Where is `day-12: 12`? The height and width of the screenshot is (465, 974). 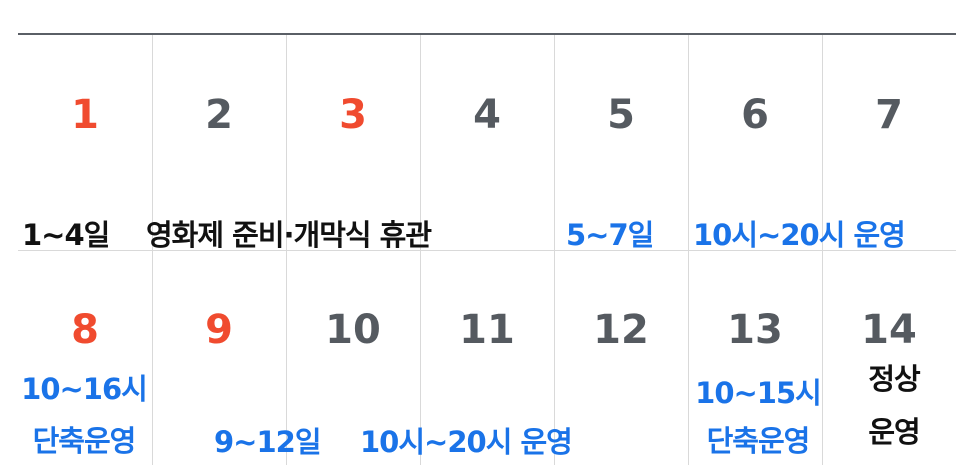
day-12: 12 is located at coordinates (621, 330).